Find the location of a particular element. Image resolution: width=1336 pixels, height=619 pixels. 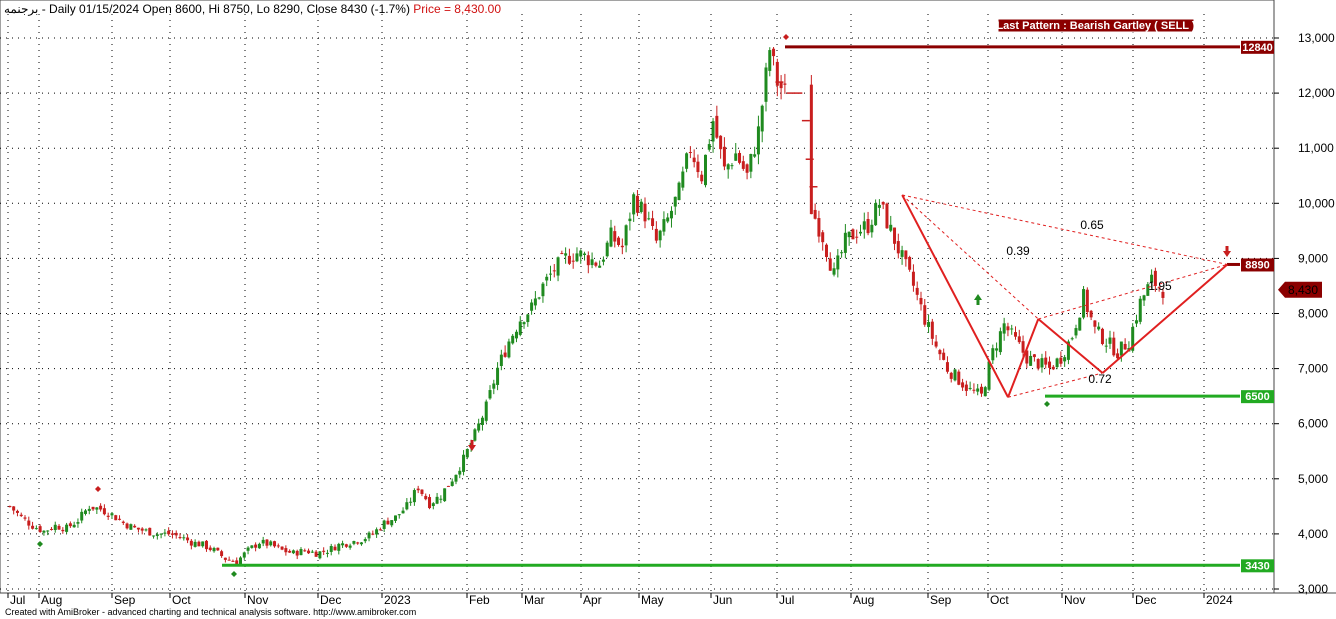

y-tick-label: 11,000 is located at coordinates (1316, 148).